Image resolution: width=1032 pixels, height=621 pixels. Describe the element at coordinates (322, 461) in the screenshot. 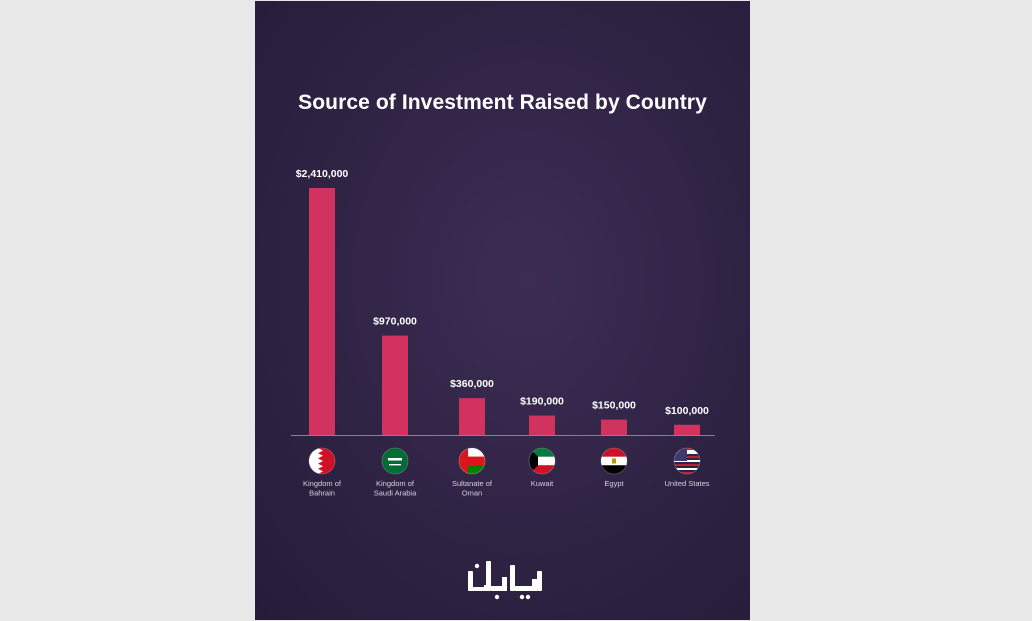

I see `bahrain-flag-icon` at that location.